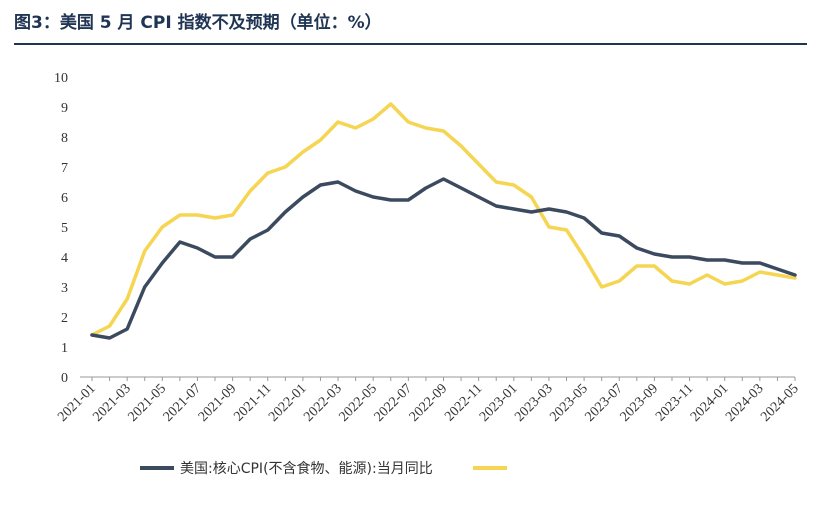 The width and height of the screenshot is (821, 505). I want to click on x-tick-label: 2021-03, so click(112, 403).